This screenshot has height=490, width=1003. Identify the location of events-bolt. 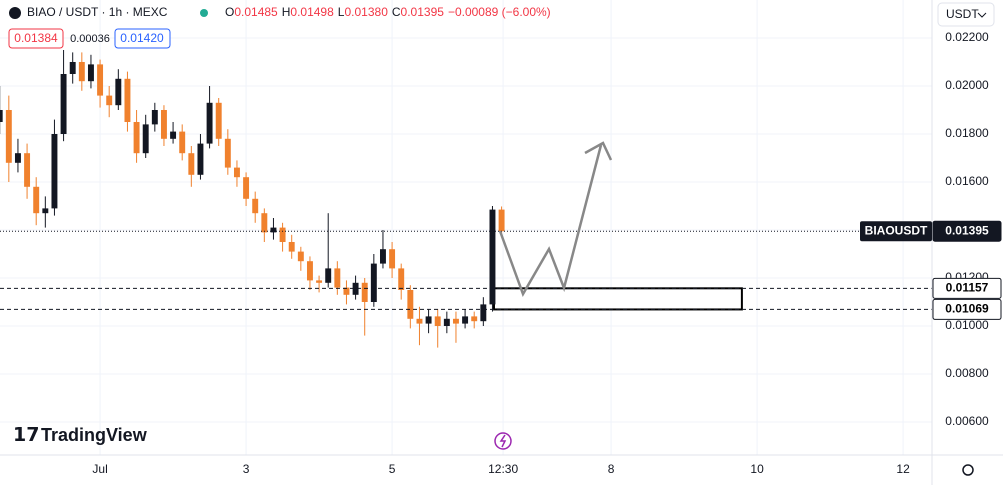
(503, 441).